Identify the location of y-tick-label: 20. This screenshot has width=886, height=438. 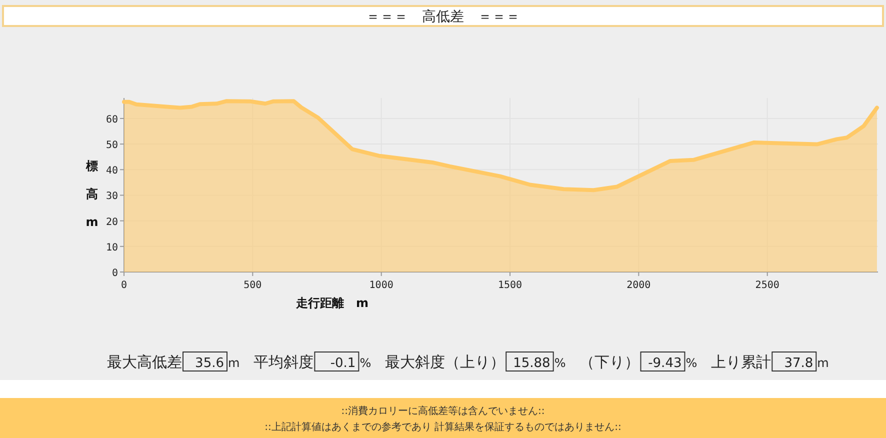
(112, 222).